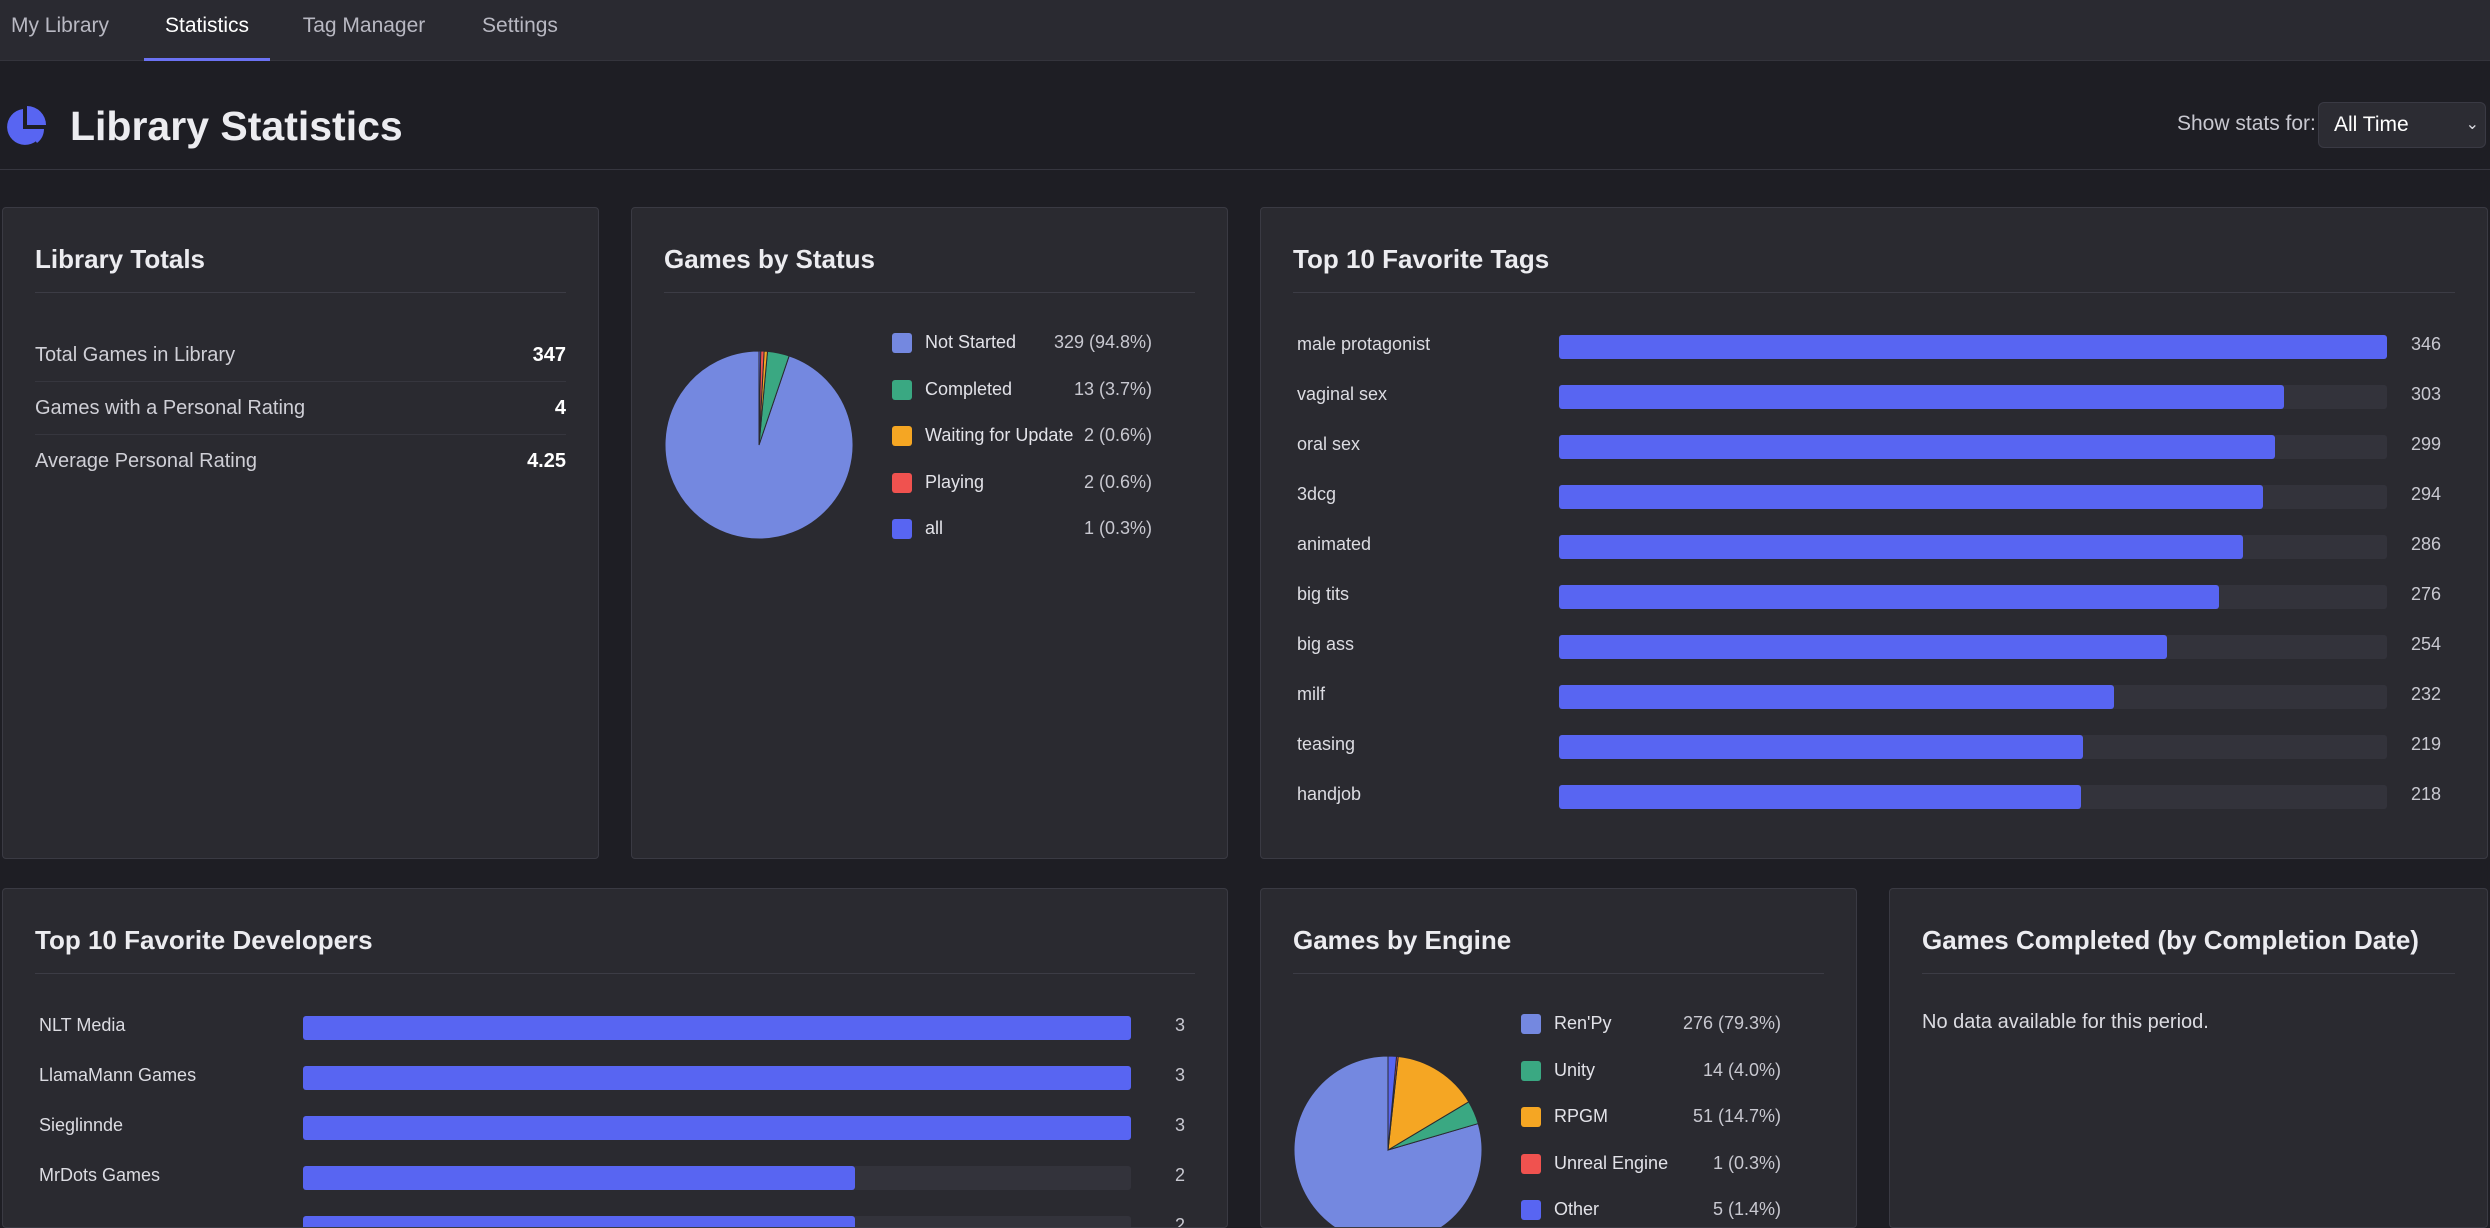 The width and height of the screenshot is (2490, 1228). What do you see at coordinates (2425, 694) in the screenshot?
I see `bar-count: 232` at bounding box center [2425, 694].